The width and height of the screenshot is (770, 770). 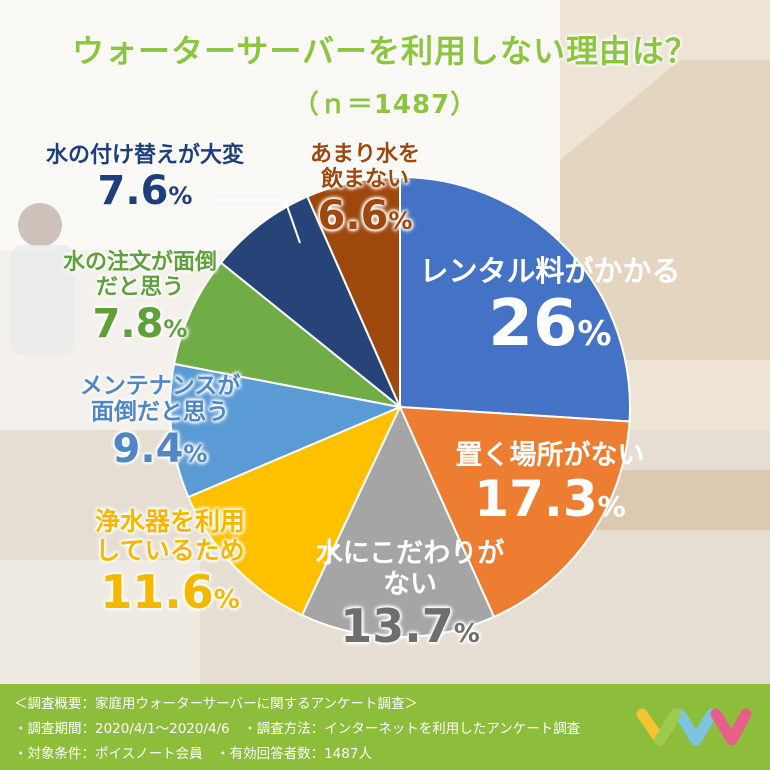 What do you see at coordinates (193, 754) in the screenshot?
I see `footer-survey-target: ・対象条件：ポイスノート会員 ・有効回答者数：1487人` at bounding box center [193, 754].